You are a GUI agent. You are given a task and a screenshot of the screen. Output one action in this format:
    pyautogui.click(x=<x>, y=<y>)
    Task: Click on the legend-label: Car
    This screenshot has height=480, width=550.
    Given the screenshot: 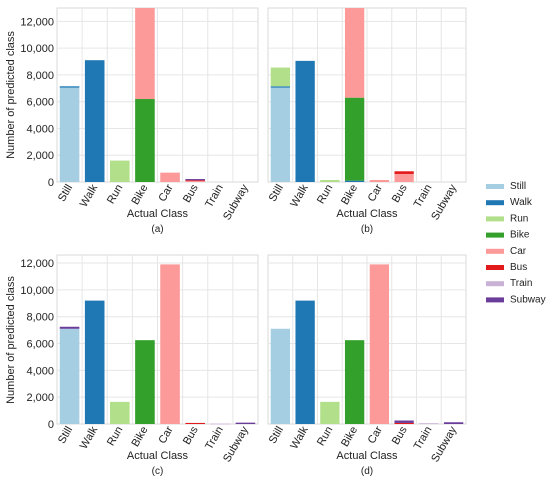 What is the action you would take?
    pyautogui.click(x=518, y=251)
    